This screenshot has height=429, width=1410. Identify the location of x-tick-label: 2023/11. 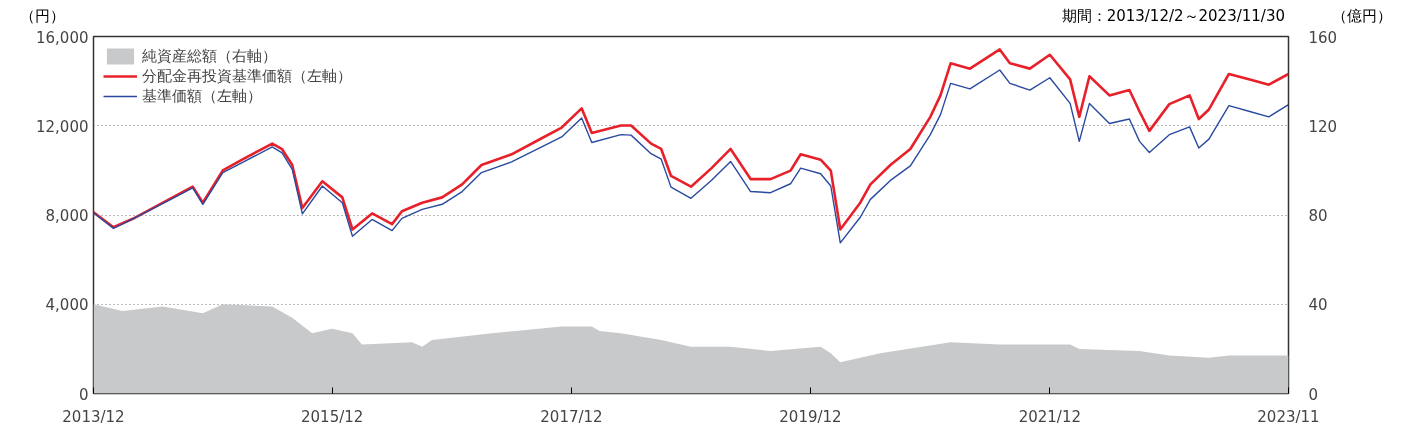
(1288, 416).